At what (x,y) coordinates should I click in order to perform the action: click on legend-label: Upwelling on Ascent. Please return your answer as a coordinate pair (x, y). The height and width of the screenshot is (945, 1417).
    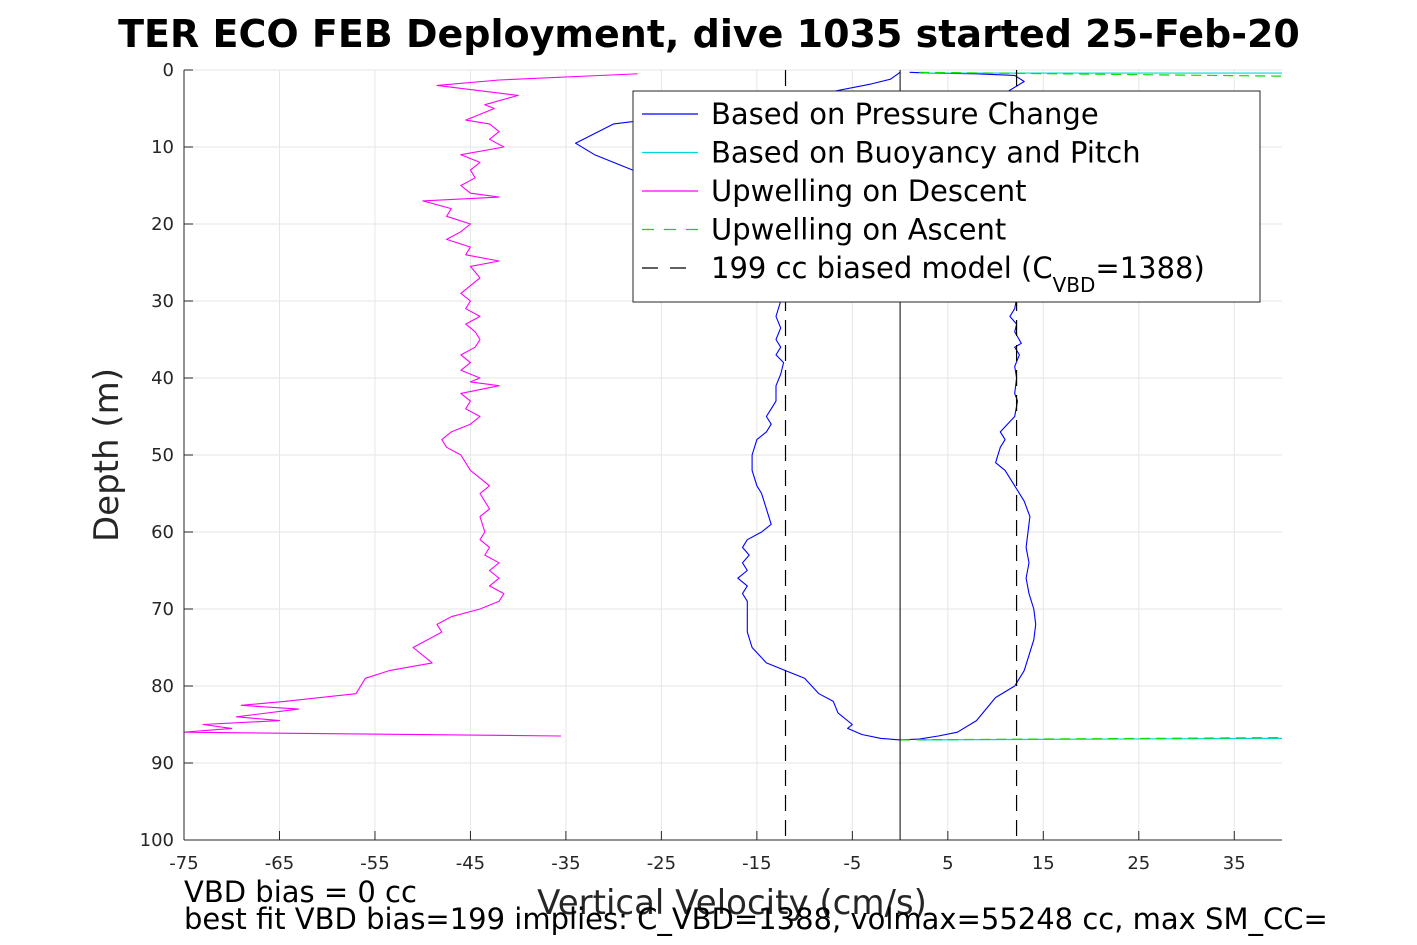
    Looking at the image, I should click on (858, 230).